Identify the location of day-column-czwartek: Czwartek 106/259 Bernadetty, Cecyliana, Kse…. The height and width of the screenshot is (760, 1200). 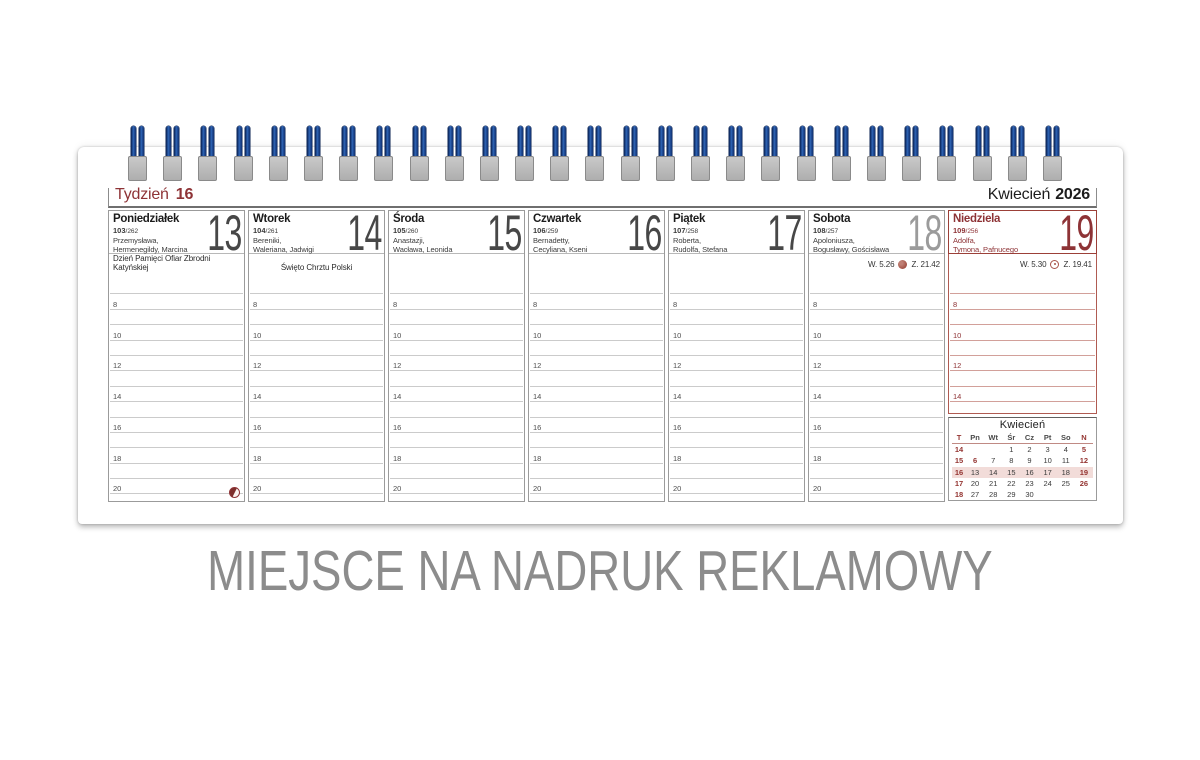
(596, 355).